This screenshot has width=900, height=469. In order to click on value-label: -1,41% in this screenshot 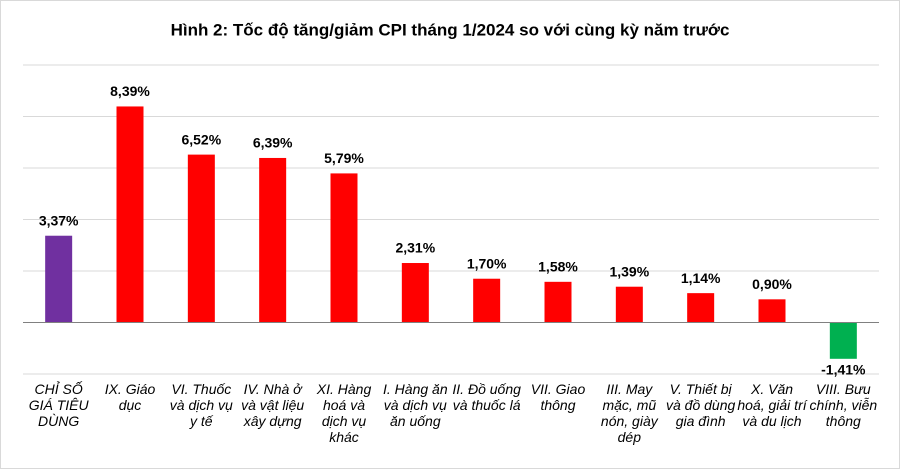, I will do `click(843, 370)`.